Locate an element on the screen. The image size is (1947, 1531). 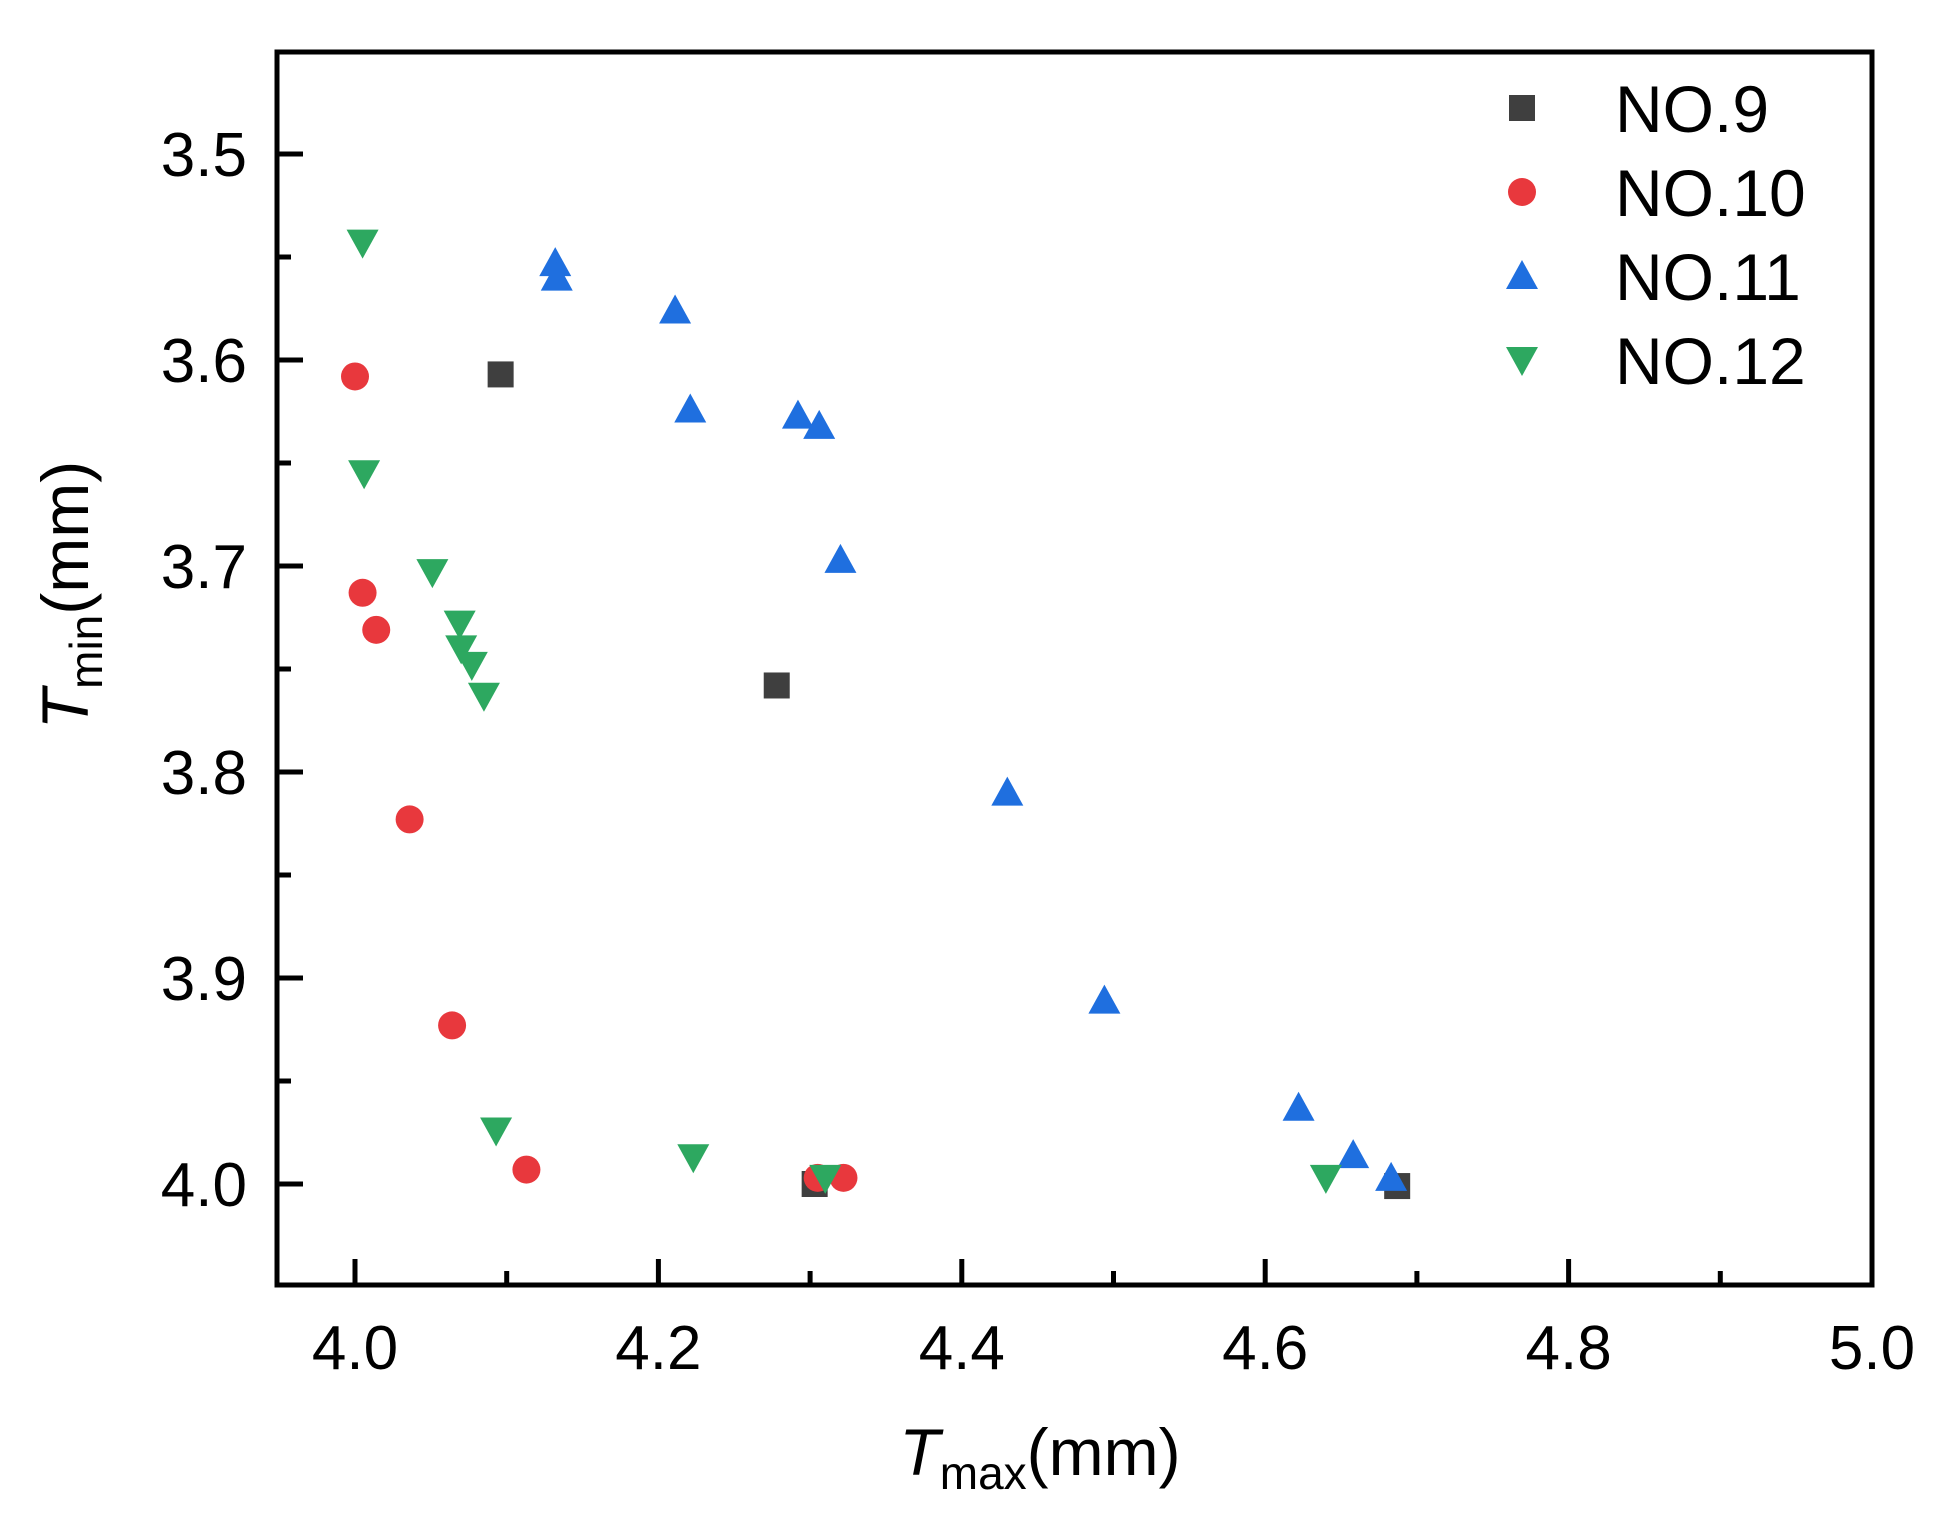
legend: NO.9 NO.10 NO.11 NO.12 is located at coordinates (1656, 235).